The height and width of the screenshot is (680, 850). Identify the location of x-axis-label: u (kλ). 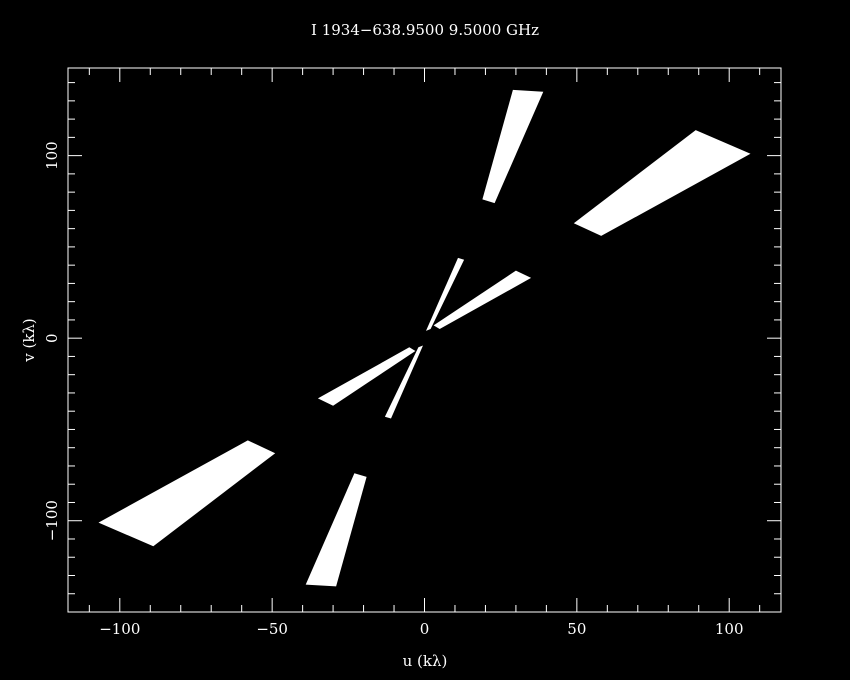
(425, 661).